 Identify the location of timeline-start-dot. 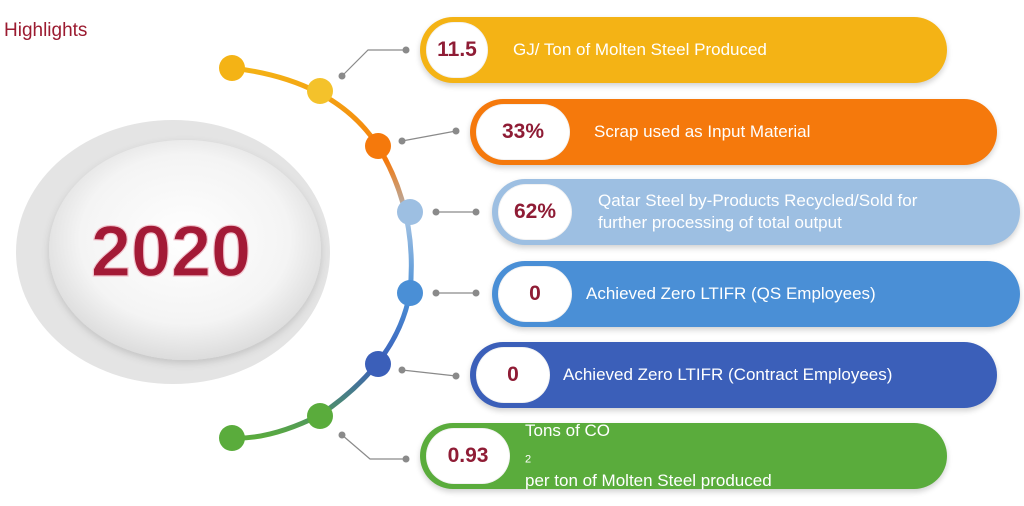
(232, 68).